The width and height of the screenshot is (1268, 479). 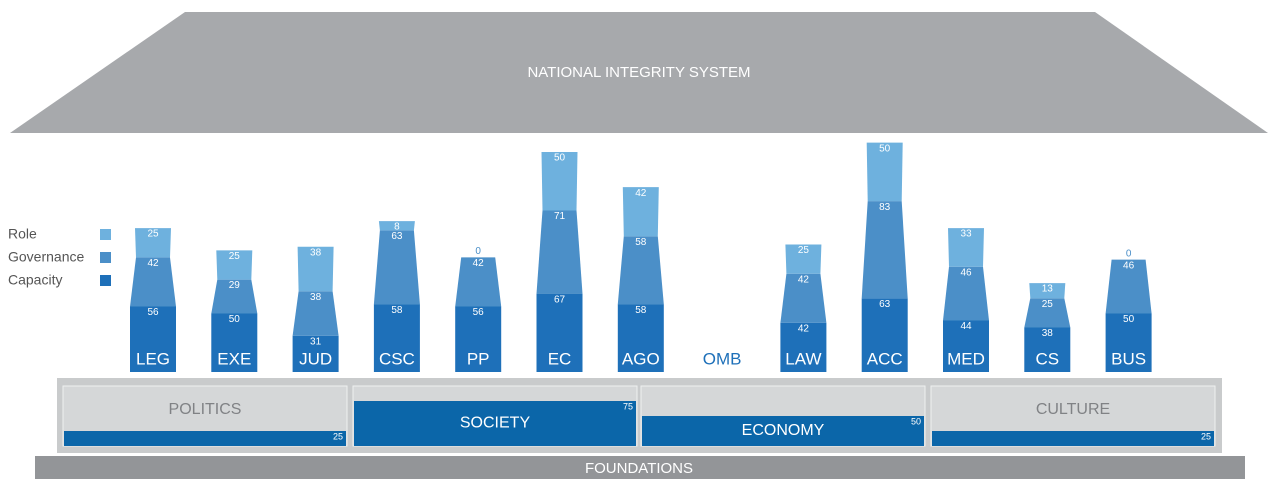 I want to click on value-label: 8, so click(x=397, y=227).